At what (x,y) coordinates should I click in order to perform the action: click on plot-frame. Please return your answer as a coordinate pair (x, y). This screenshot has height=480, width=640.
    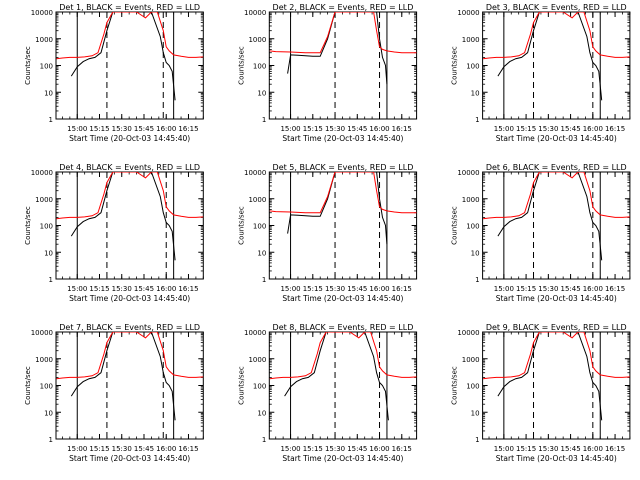
    Looking at the image, I should click on (343, 225).